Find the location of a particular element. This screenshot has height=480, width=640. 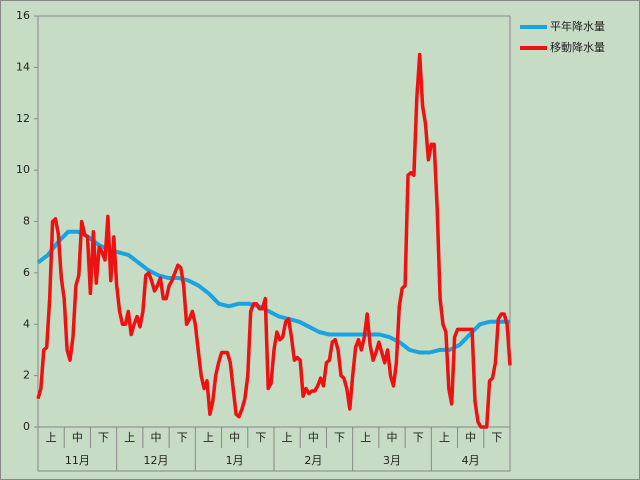

month-label: 11月 is located at coordinates (77, 460).